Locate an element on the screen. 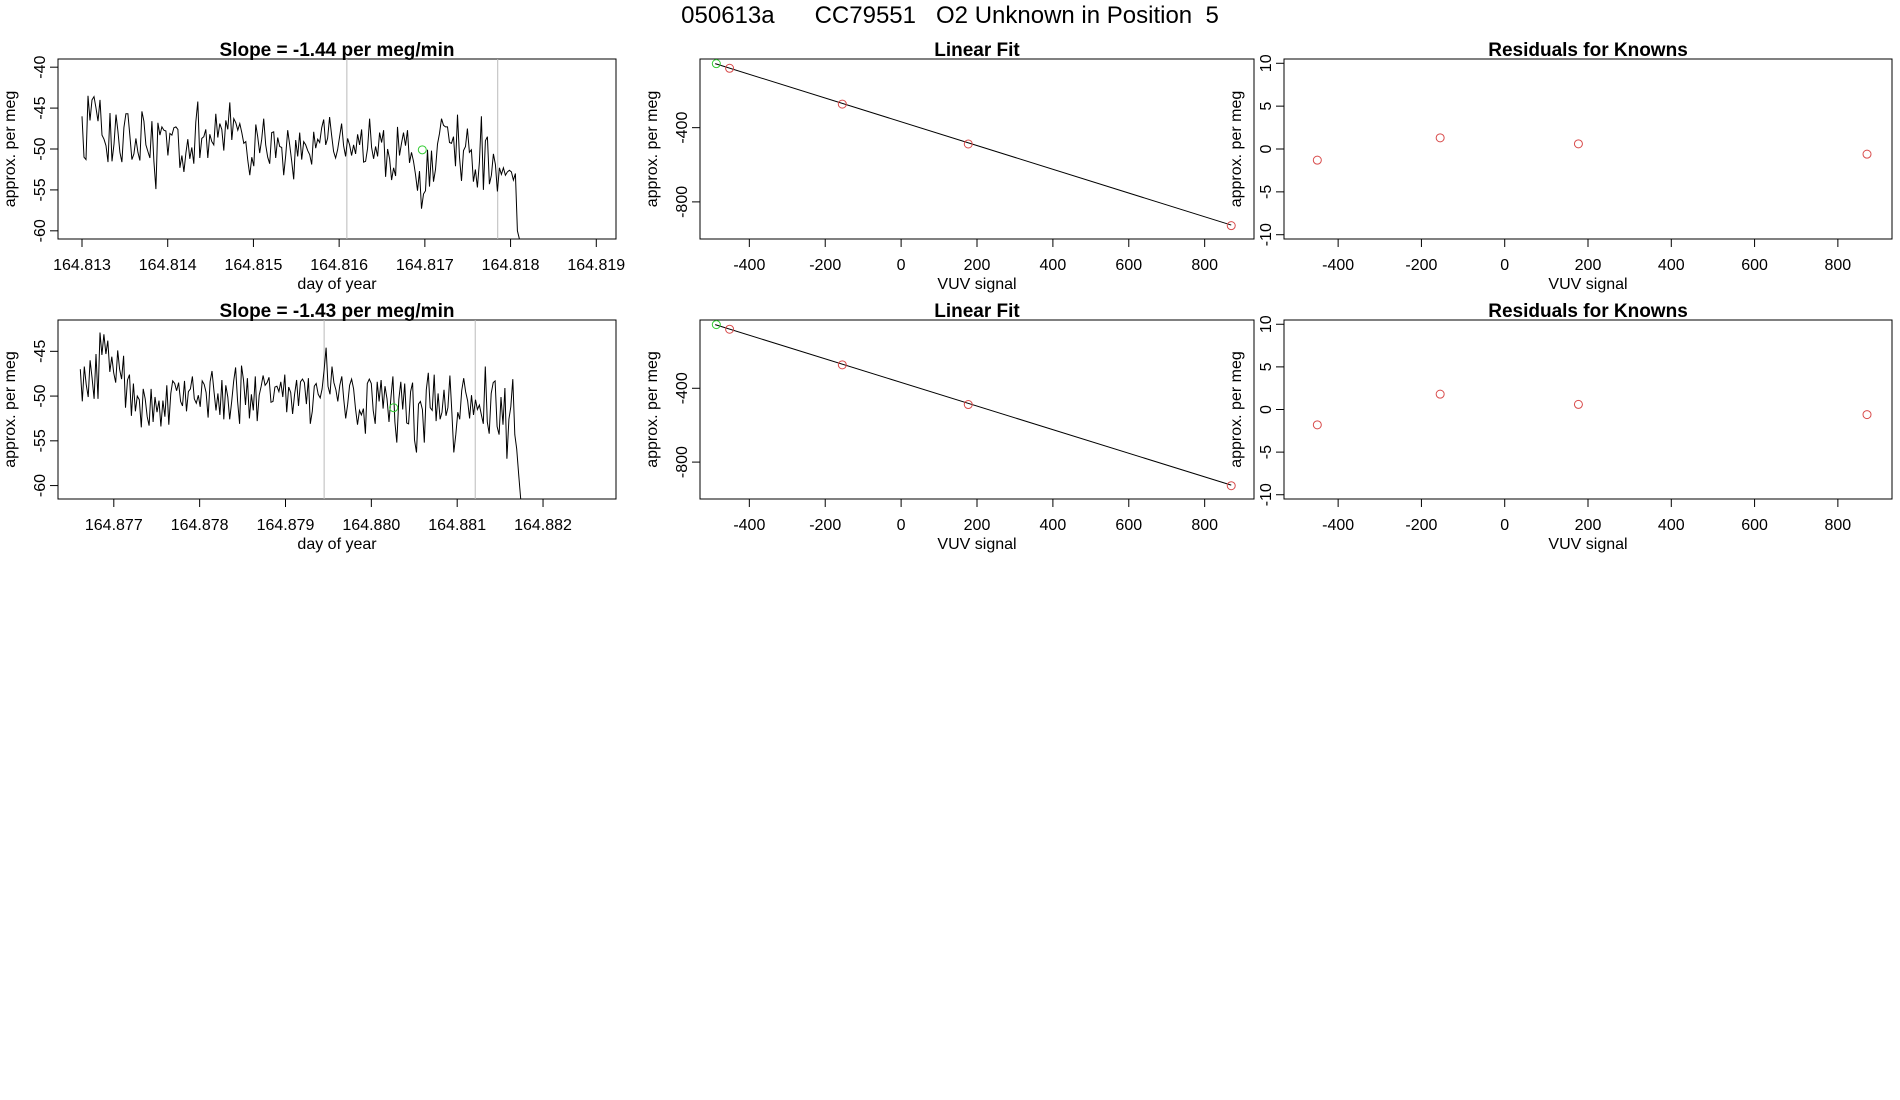 The image size is (1900, 1100). x-tick-label: 164.879 is located at coordinates (286, 525).